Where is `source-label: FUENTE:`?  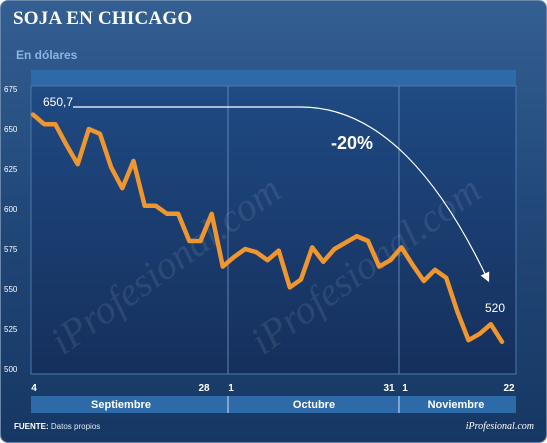 source-label: FUENTE: is located at coordinates (31, 426).